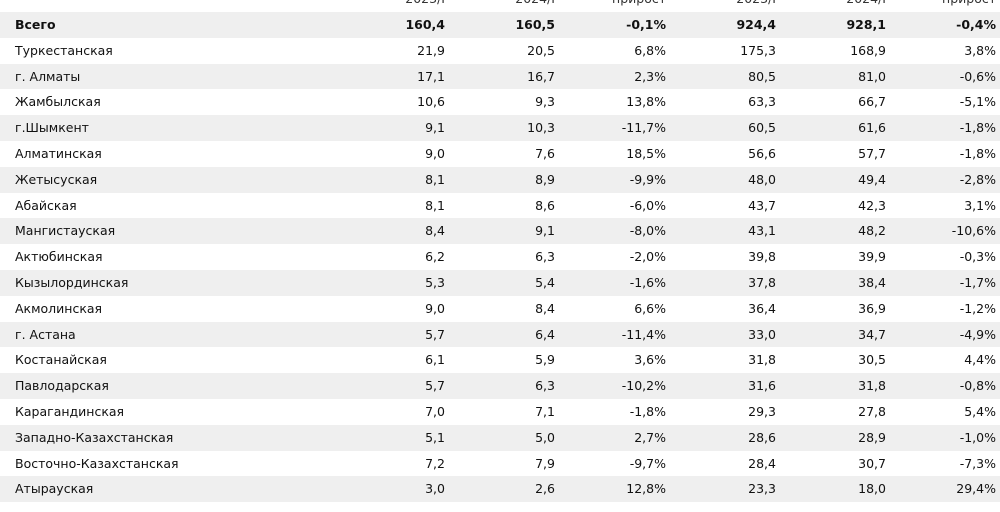 The image size is (1000, 512). I want to click on cell: 17,1, so click(431, 76).